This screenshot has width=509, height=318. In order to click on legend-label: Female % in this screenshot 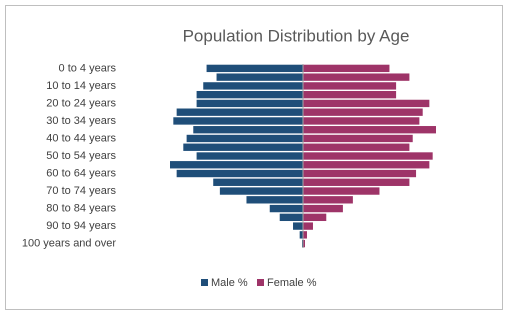, I will do `click(292, 283)`.